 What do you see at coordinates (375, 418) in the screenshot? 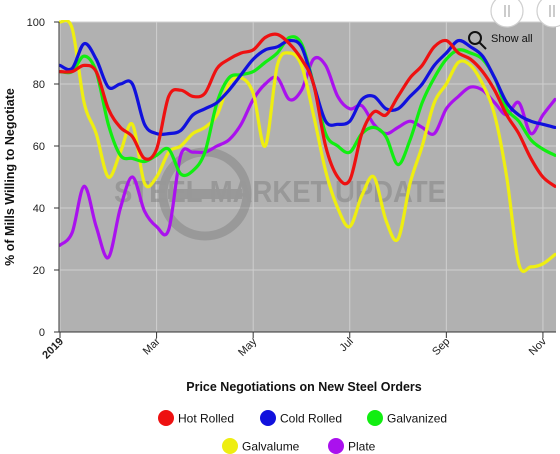
I see `legend-marker-galvanized` at bounding box center [375, 418].